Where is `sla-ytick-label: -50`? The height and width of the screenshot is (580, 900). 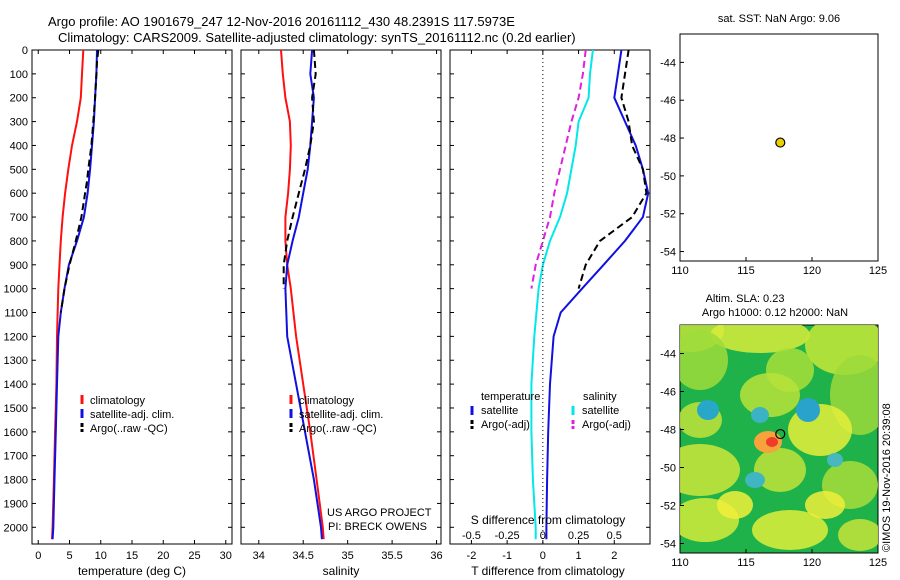
sla-ytick-label: -50 is located at coordinates (668, 469).